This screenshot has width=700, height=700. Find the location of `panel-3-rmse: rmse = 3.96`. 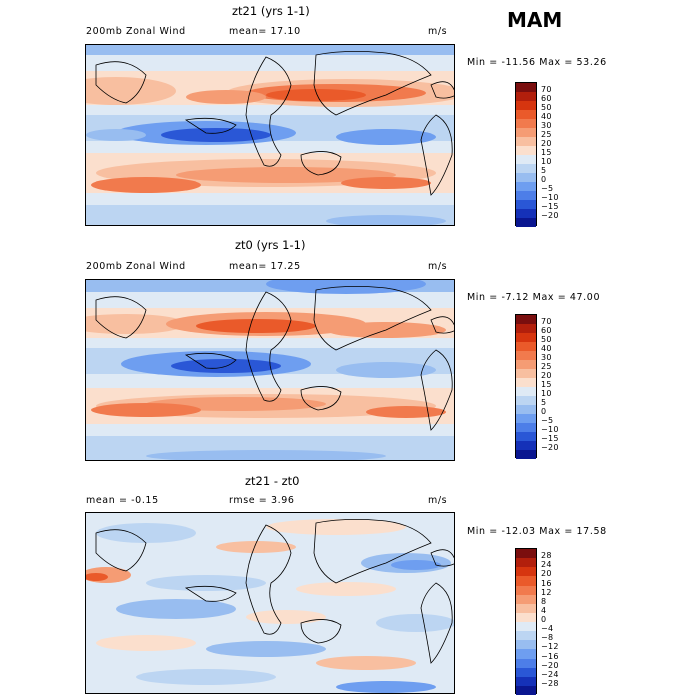

panel-3-rmse: rmse = 3.96 is located at coordinates (262, 500).